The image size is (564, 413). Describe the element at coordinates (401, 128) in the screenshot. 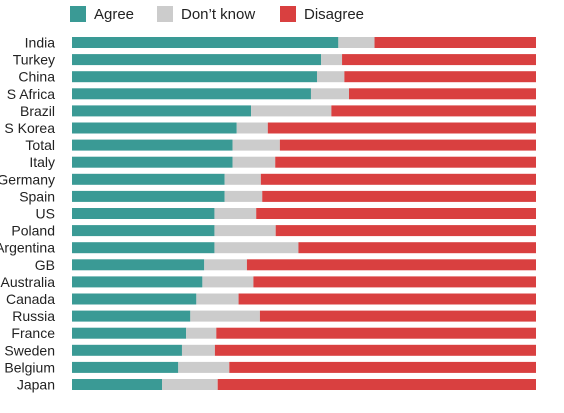

I see `bar-s-korea-disagree` at that location.